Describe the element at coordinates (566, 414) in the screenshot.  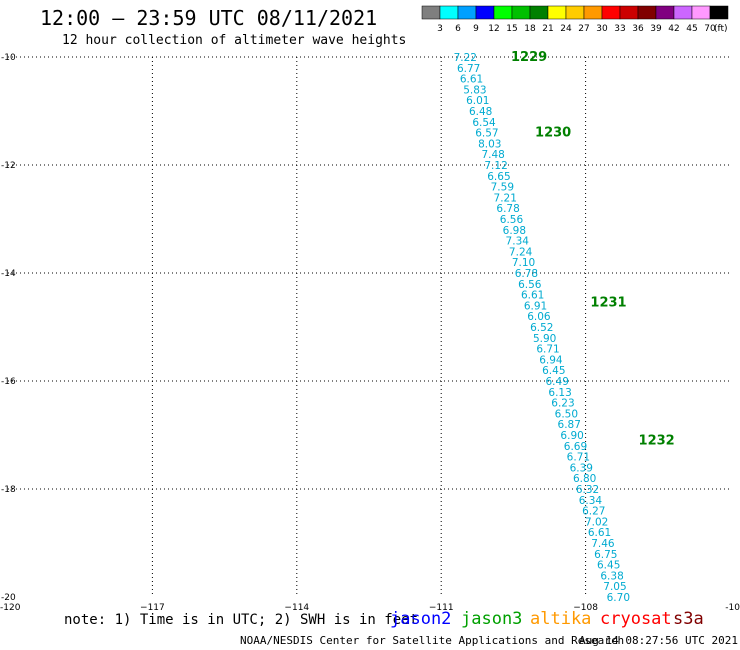
I see `swh-data-label: 6.50` at that location.